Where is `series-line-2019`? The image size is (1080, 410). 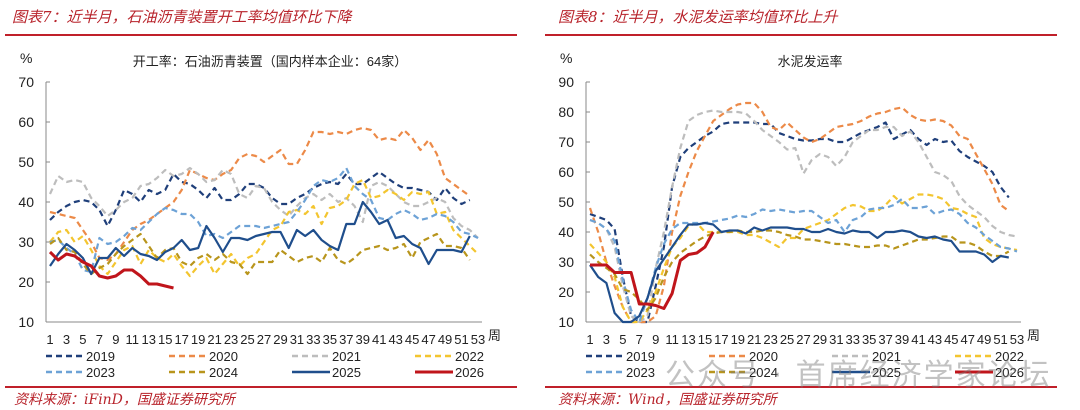 series-line-2019 is located at coordinates (260, 199).